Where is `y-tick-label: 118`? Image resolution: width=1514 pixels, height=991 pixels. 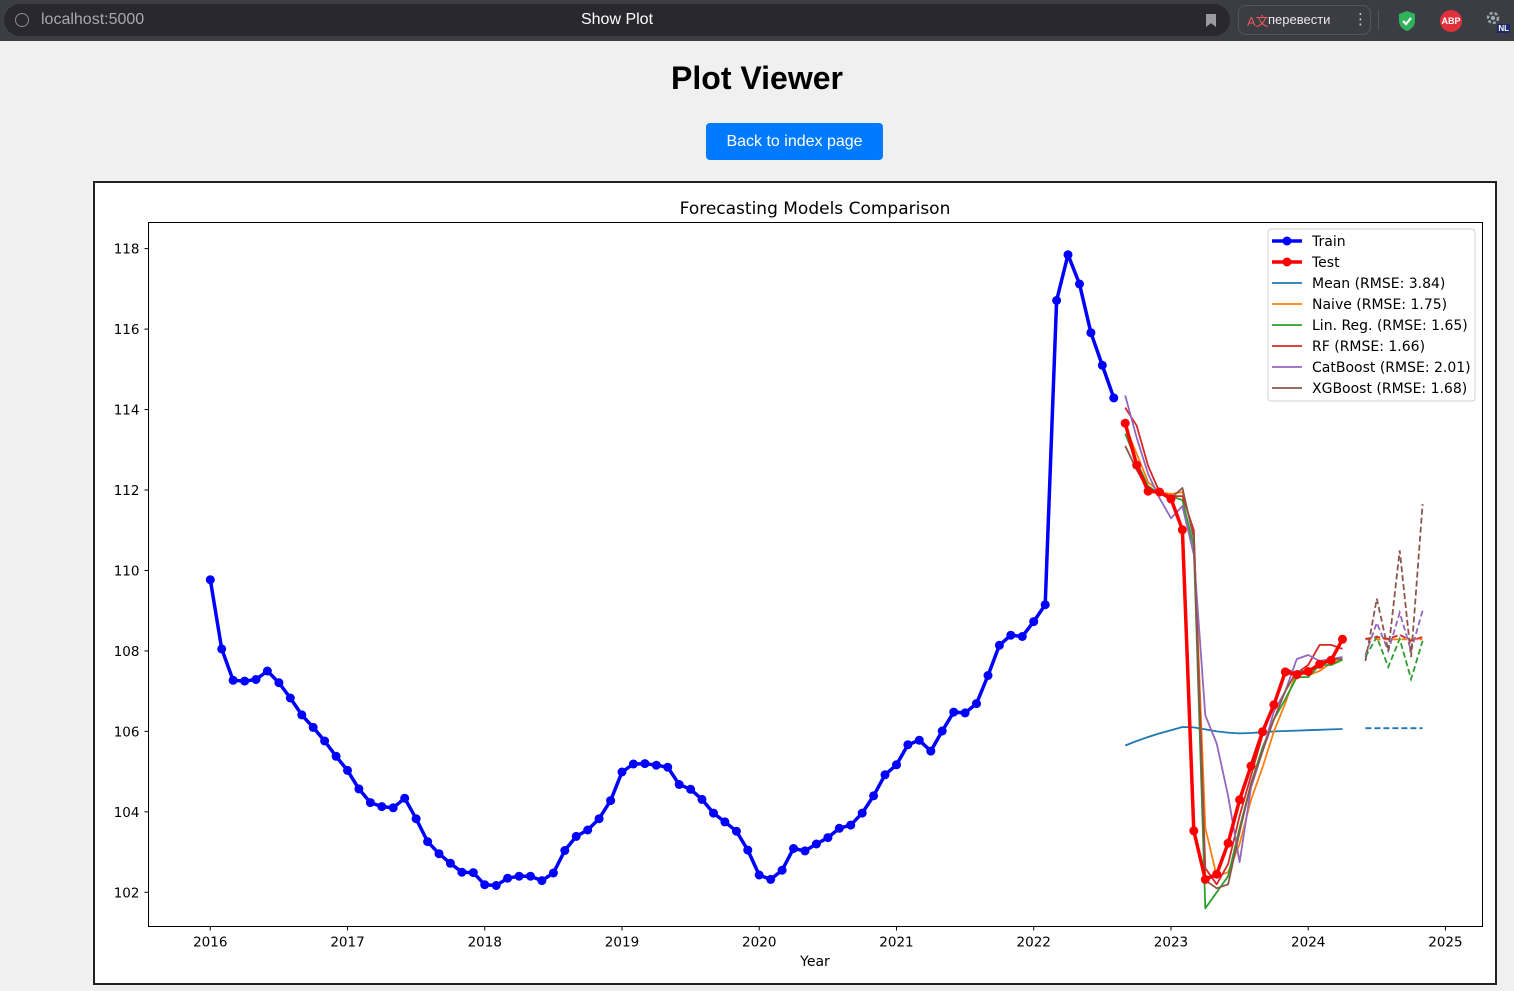 y-tick-label: 118 is located at coordinates (127, 250).